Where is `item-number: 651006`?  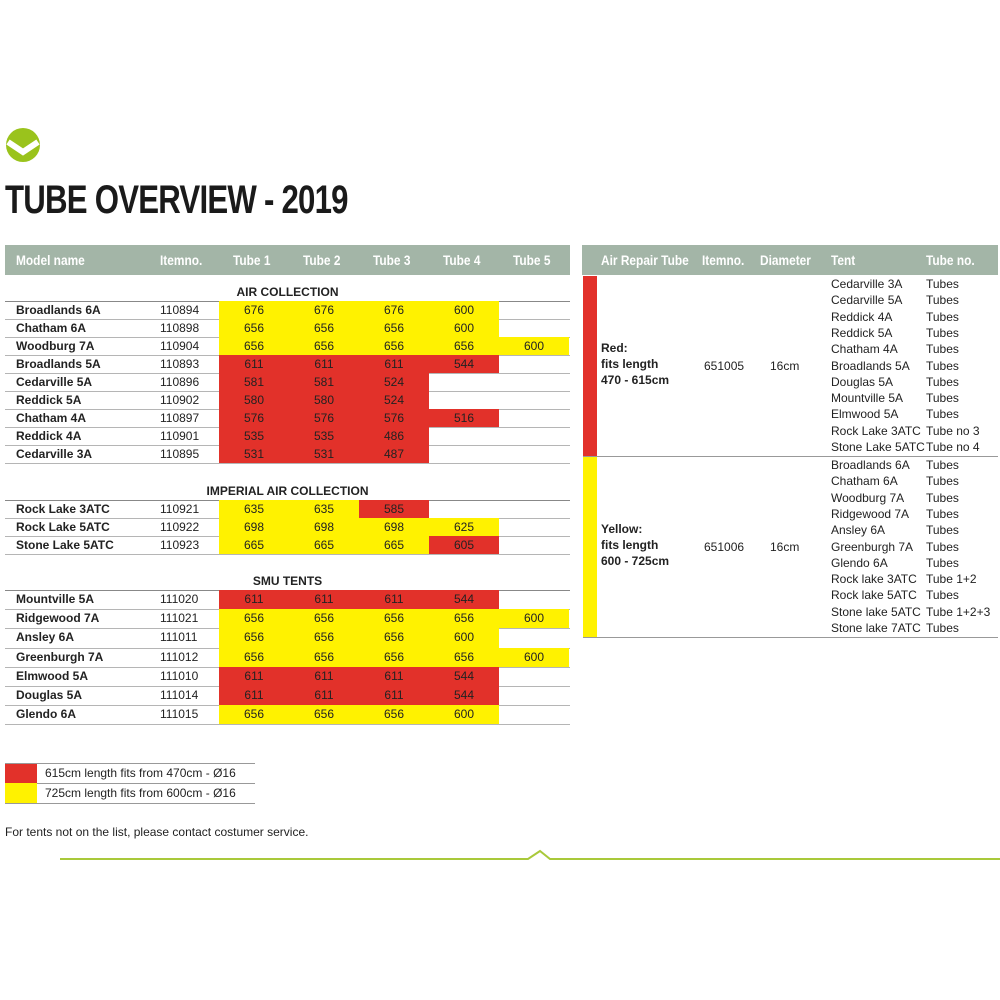
item-number: 651006 is located at coordinates (724, 546).